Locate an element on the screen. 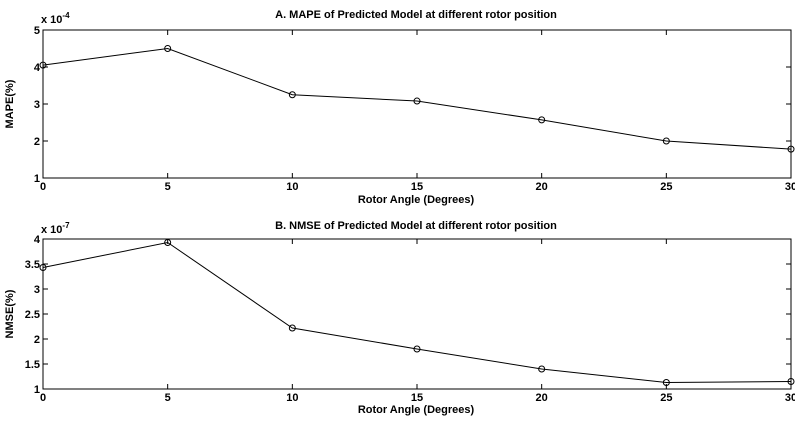 The image size is (795, 421). y-multiplier-b: x 10-7 is located at coordinates (55, 228).